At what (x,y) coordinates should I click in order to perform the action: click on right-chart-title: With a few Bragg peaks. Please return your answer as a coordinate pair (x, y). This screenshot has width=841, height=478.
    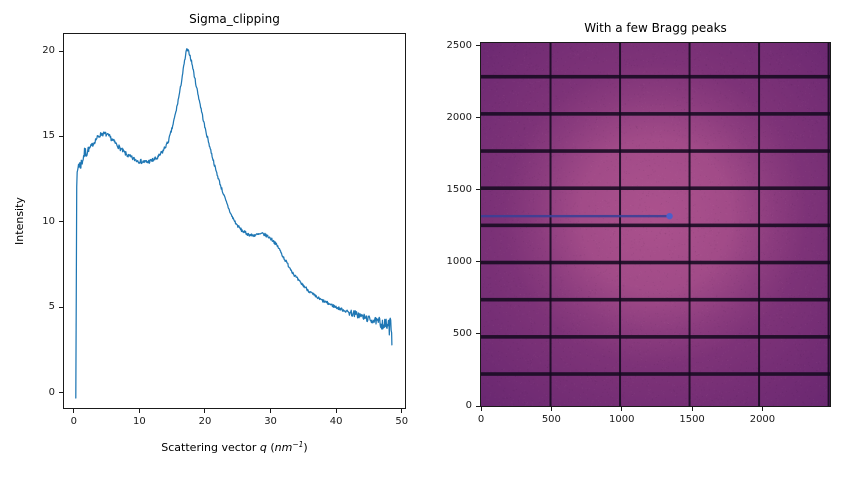
    Looking at the image, I should click on (655, 28).